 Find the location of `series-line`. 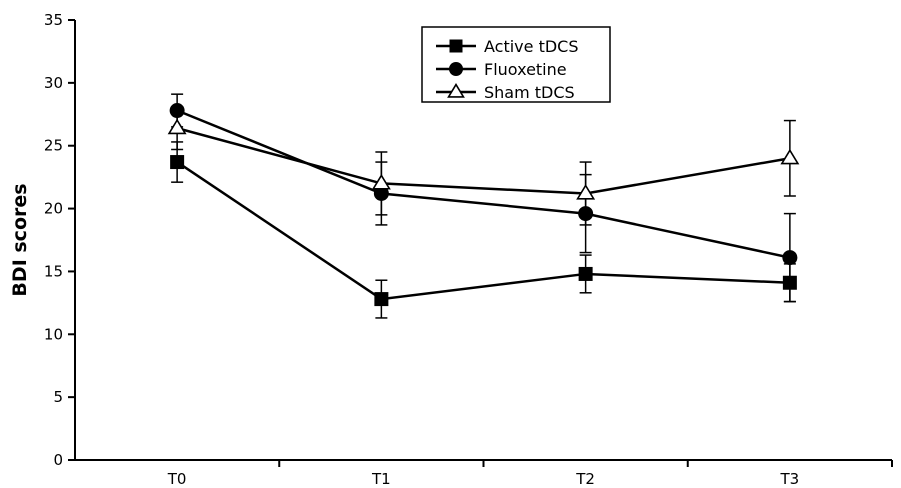

series-line is located at coordinates (483, 160).